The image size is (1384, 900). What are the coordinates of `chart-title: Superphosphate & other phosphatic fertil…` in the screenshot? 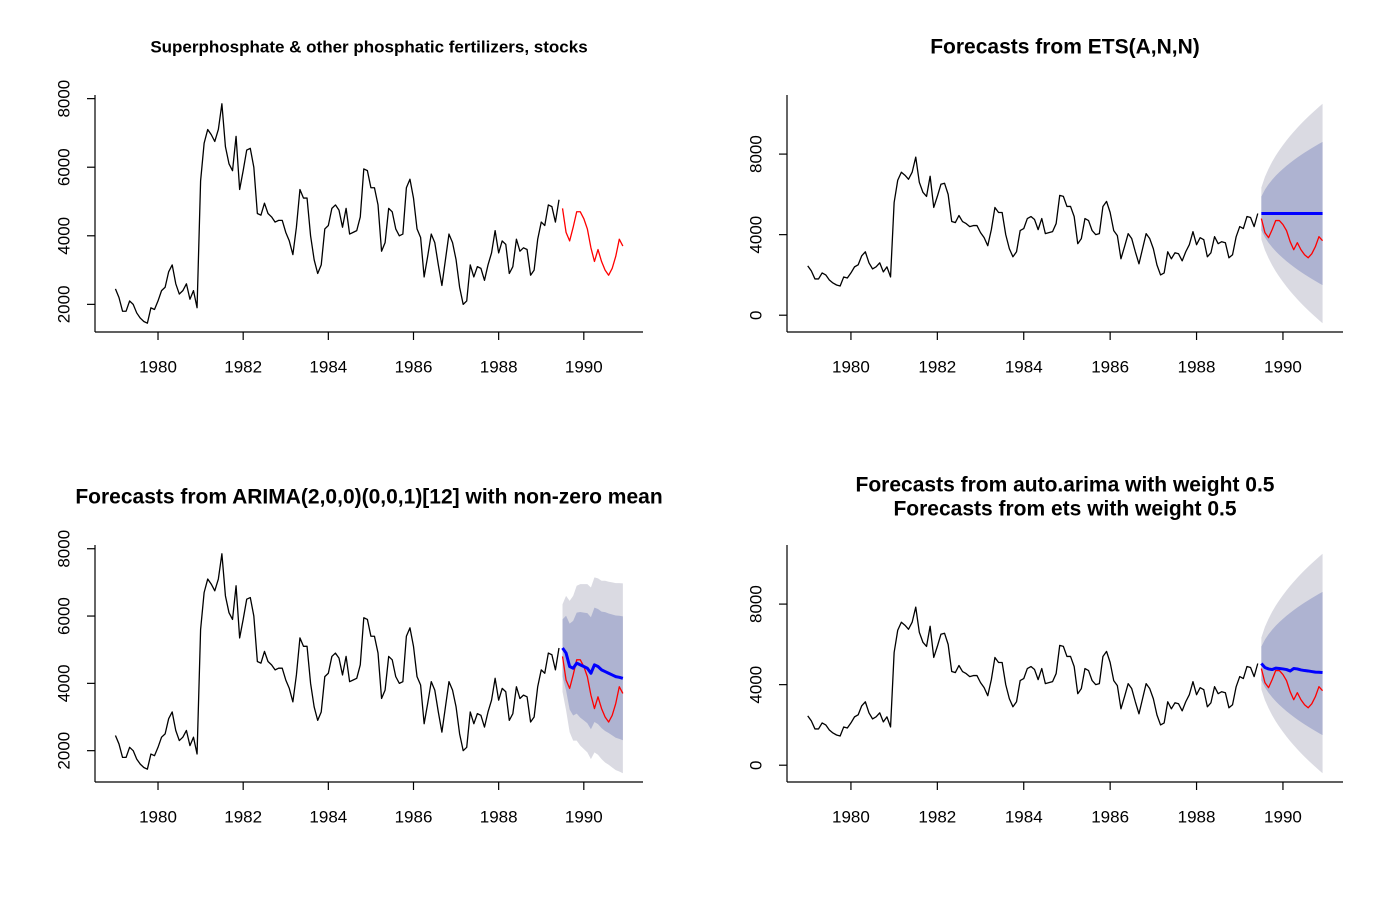 It's located at (368, 46).